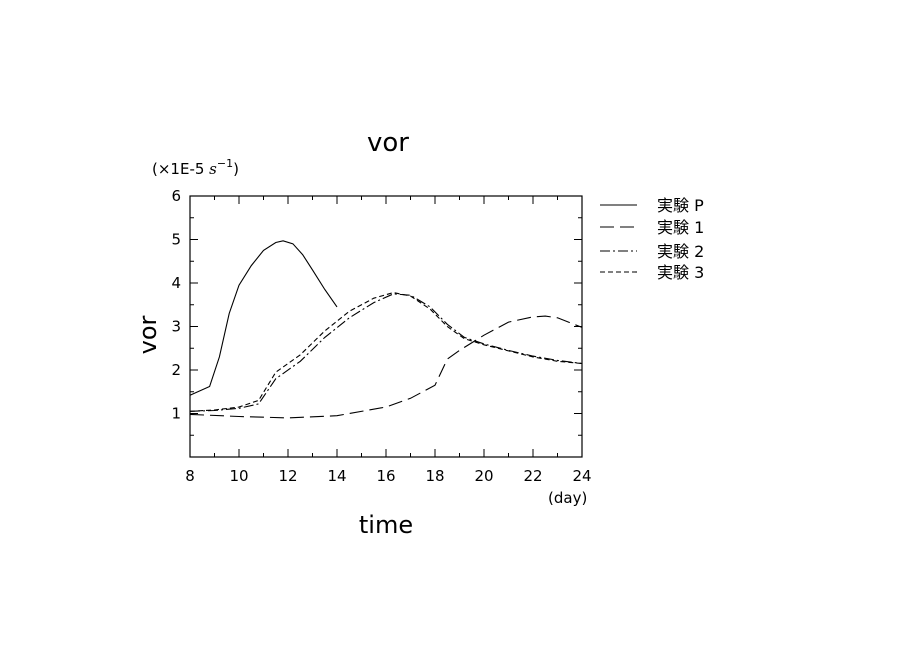 The width and height of the screenshot is (904, 654). What do you see at coordinates (176, 414) in the screenshot?
I see `y-tick-label: 1` at bounding box center [176, 414].